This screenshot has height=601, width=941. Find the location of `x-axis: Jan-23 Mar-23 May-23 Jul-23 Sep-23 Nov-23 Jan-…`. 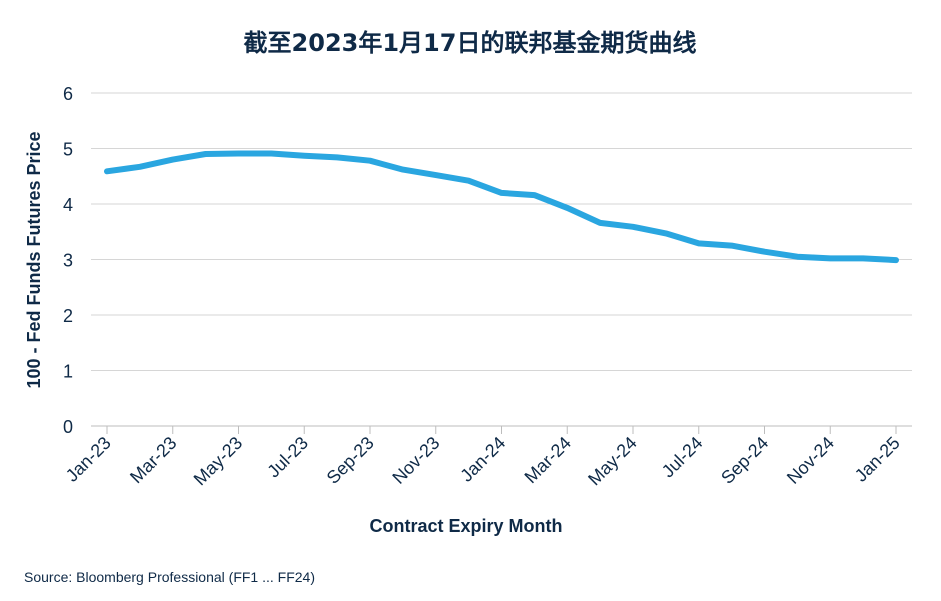

x-axis: Jan-23 Mar-23 May-23 Jul-23 Sep-23 Nov-23 Jan-… is located at coordinates (483, 457).